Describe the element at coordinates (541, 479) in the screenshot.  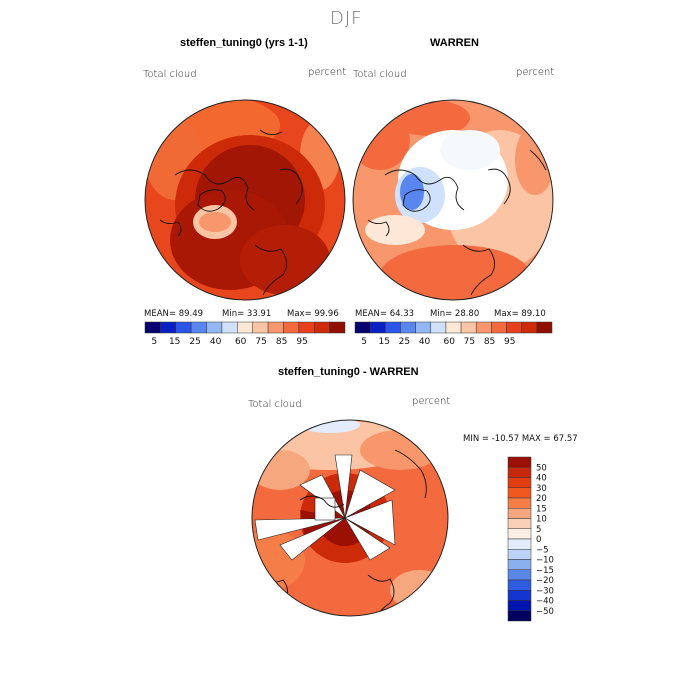
I see `panel3-colorbar-tick-label: 40` at that location.